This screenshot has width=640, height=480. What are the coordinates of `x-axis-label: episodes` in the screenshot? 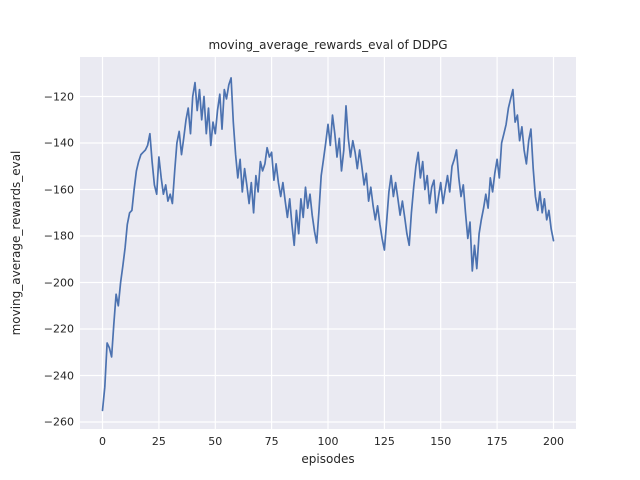 It's located at (328, 459).